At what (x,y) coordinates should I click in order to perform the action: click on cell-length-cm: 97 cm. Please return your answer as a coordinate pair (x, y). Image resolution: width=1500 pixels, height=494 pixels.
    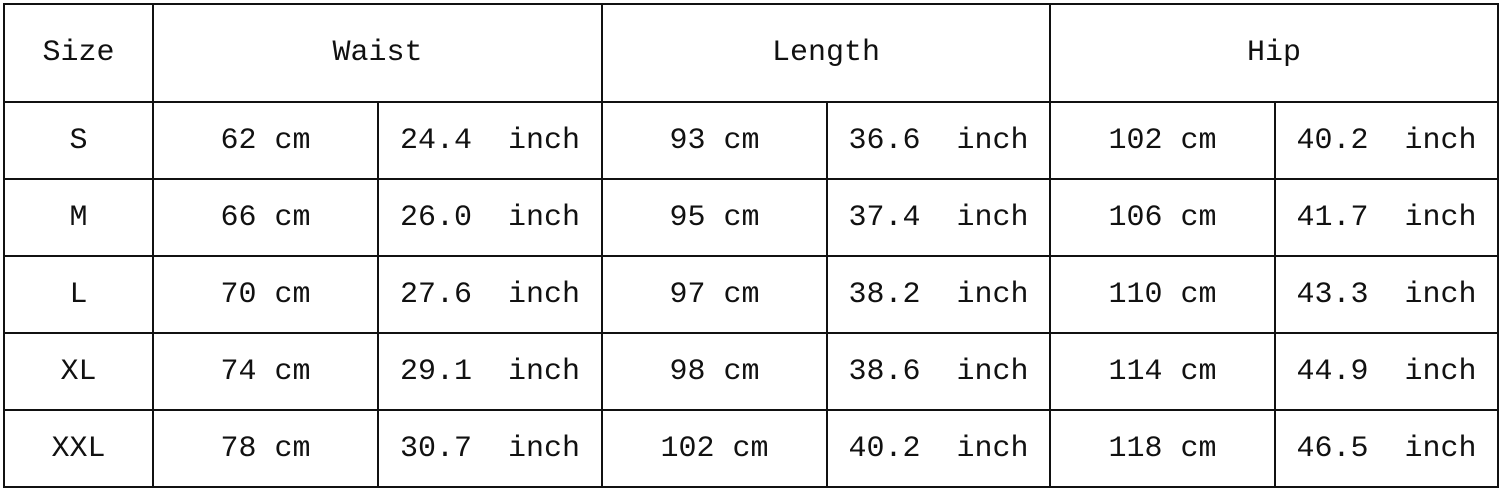
    Looking at the image, I should click on (715, 294).